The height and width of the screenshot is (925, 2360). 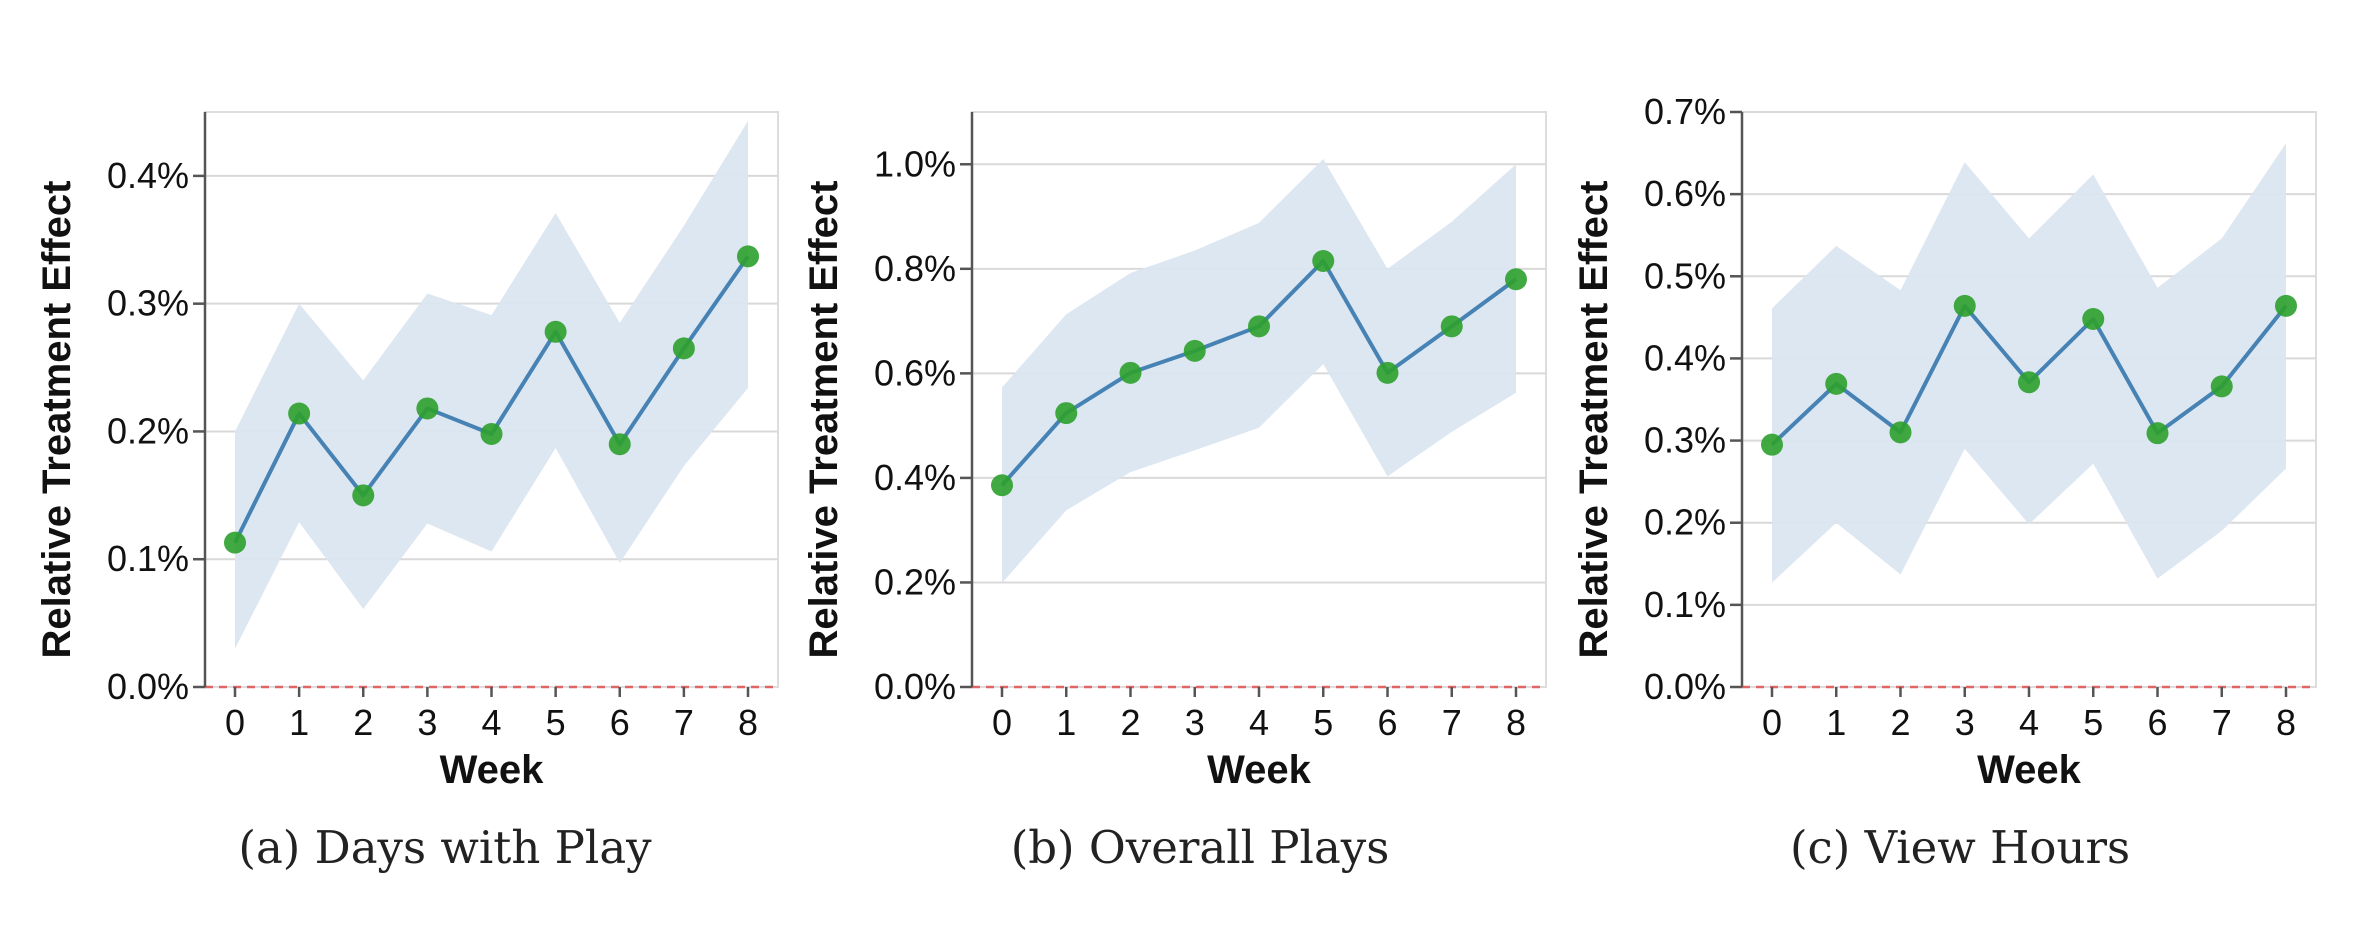 What do you see at coordinates (1685, 275) in the screenshot?
I see `y-tick-label: 0.5%` at bounding box center [1685, 275].